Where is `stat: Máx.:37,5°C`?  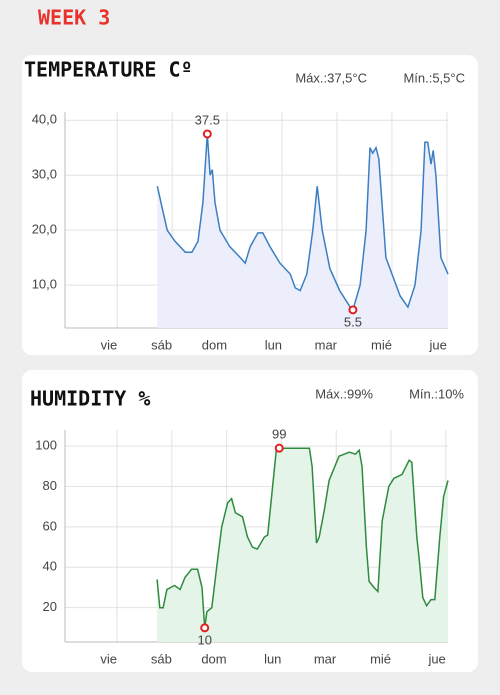
stat: Máx.:37,5°C is located at coordinates (331, 77).